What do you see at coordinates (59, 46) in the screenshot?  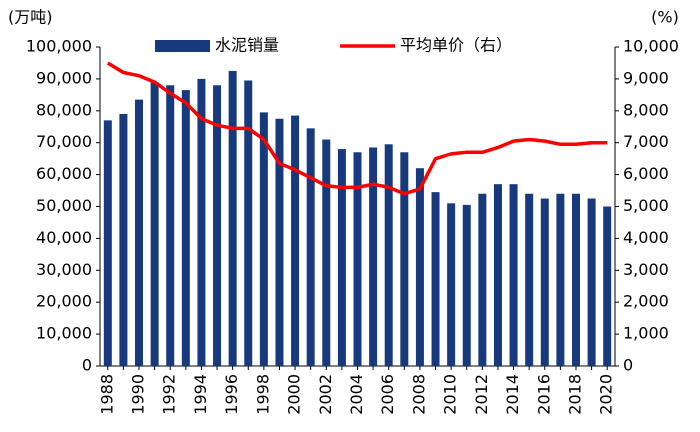 I see `y-tick-label: 100,000` at bounding box center [59, 46].